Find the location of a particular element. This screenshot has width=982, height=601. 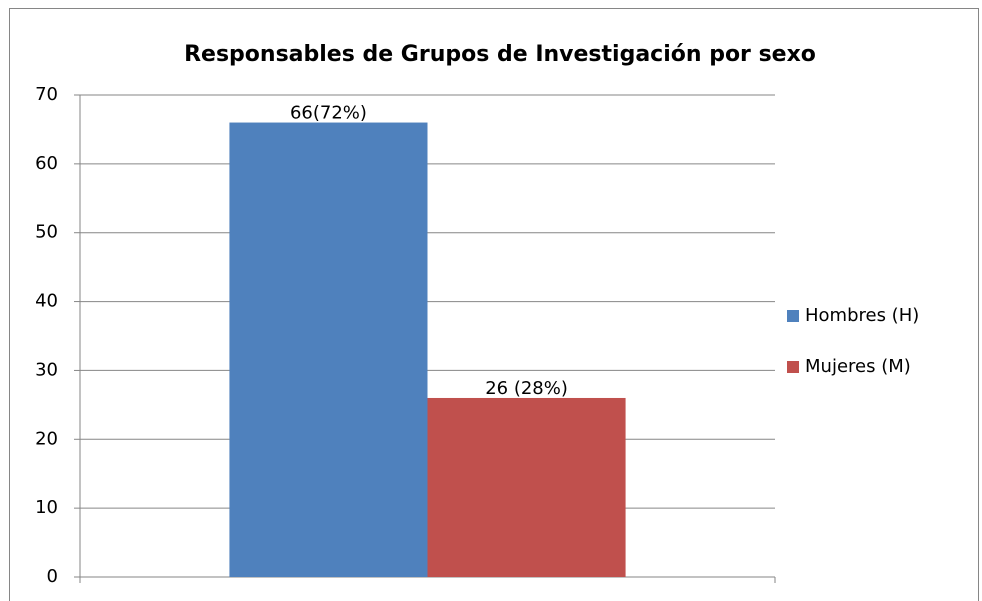

y-tick-label: 60 is located at coordinates (46, 163).